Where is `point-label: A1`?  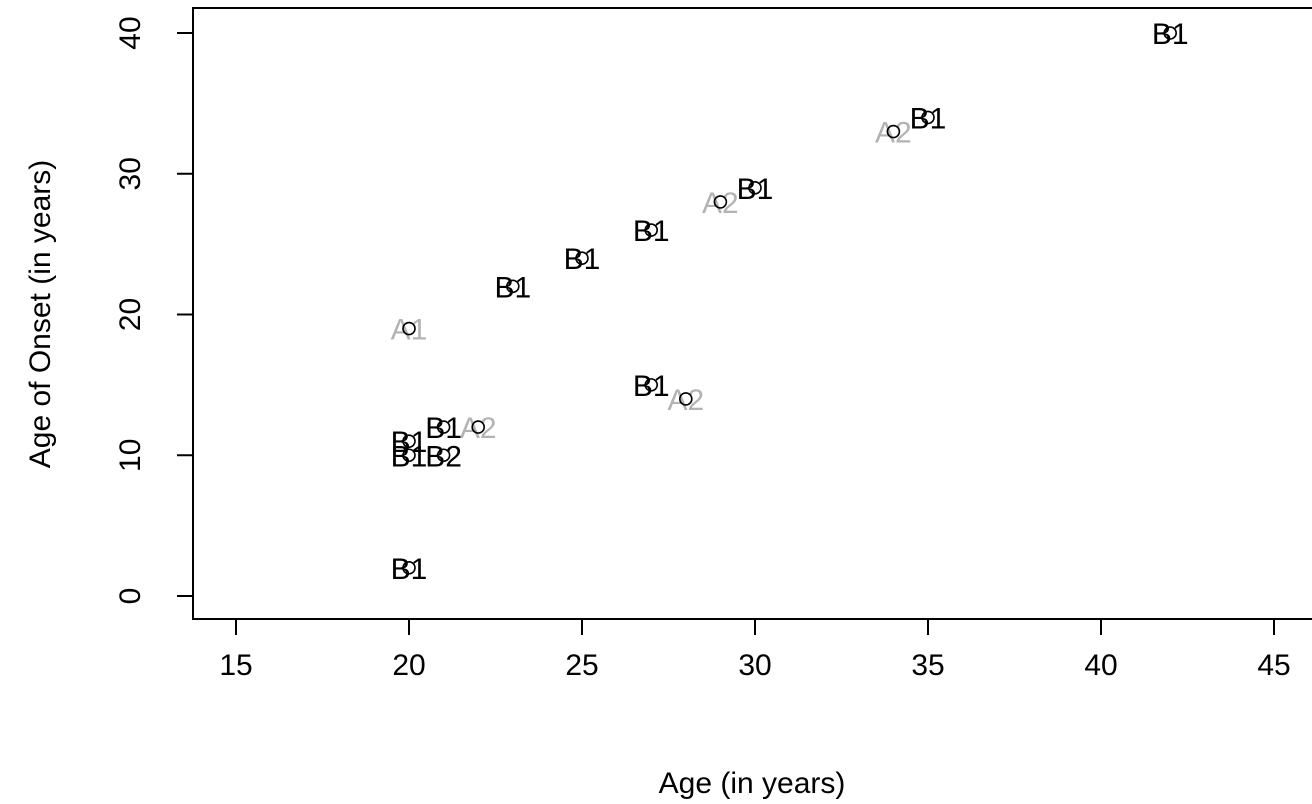
point-label: A1 is located at coordinates (409, 330).